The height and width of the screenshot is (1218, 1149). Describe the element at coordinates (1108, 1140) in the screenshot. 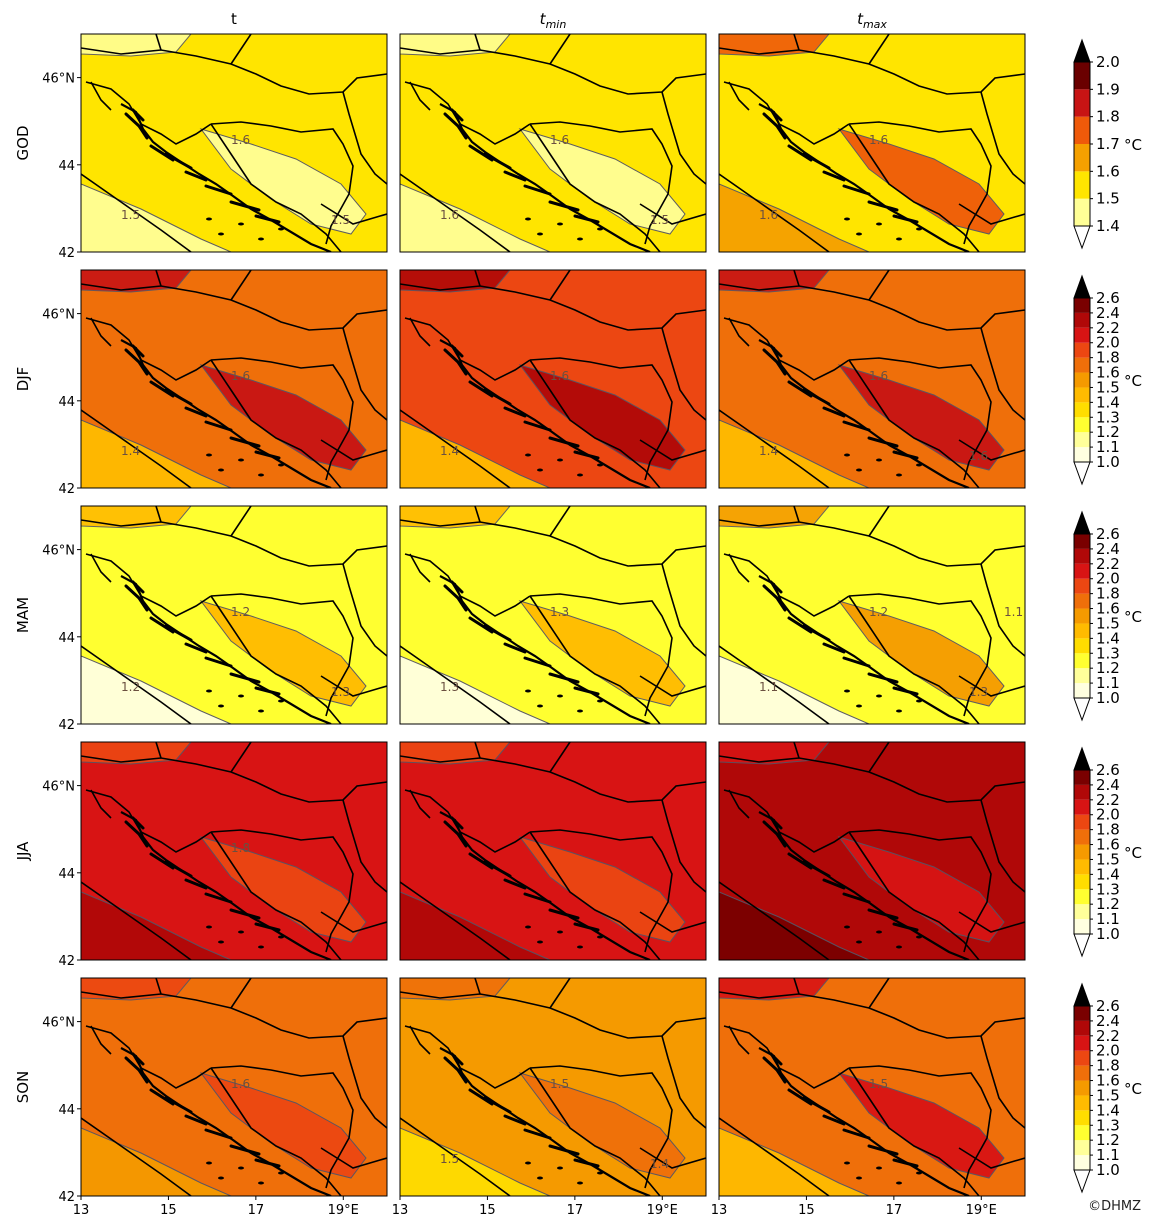

I see `colorbar-tick-label: 1.2` at that location.